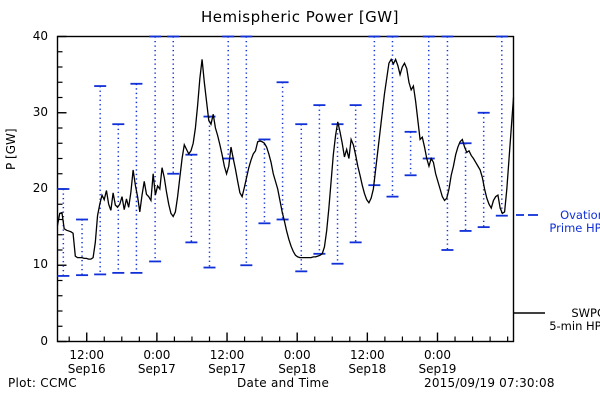 The height and width of the screenshot is (400, 600). I want to click on y-tick-label: 30, so click(40, 111).